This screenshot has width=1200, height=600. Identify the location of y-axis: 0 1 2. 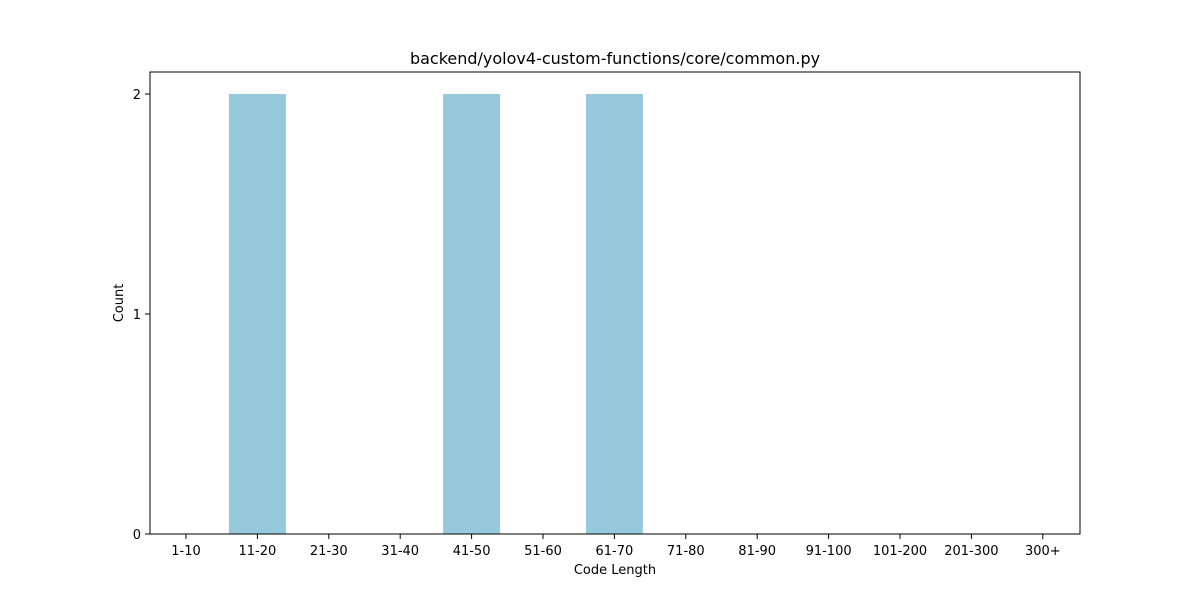
(141, 315).